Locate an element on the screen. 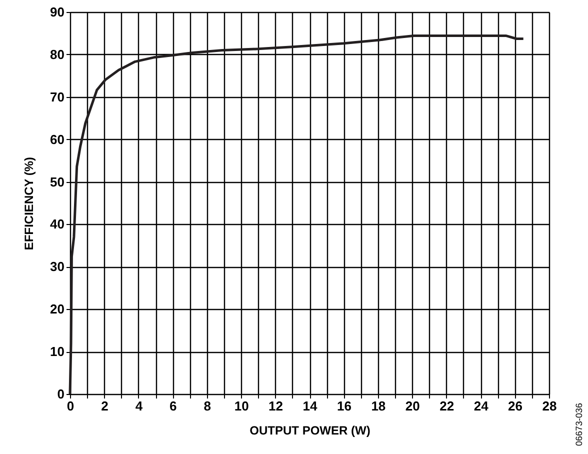  x-tick-label: 20 is located at coordinates (412, 406).